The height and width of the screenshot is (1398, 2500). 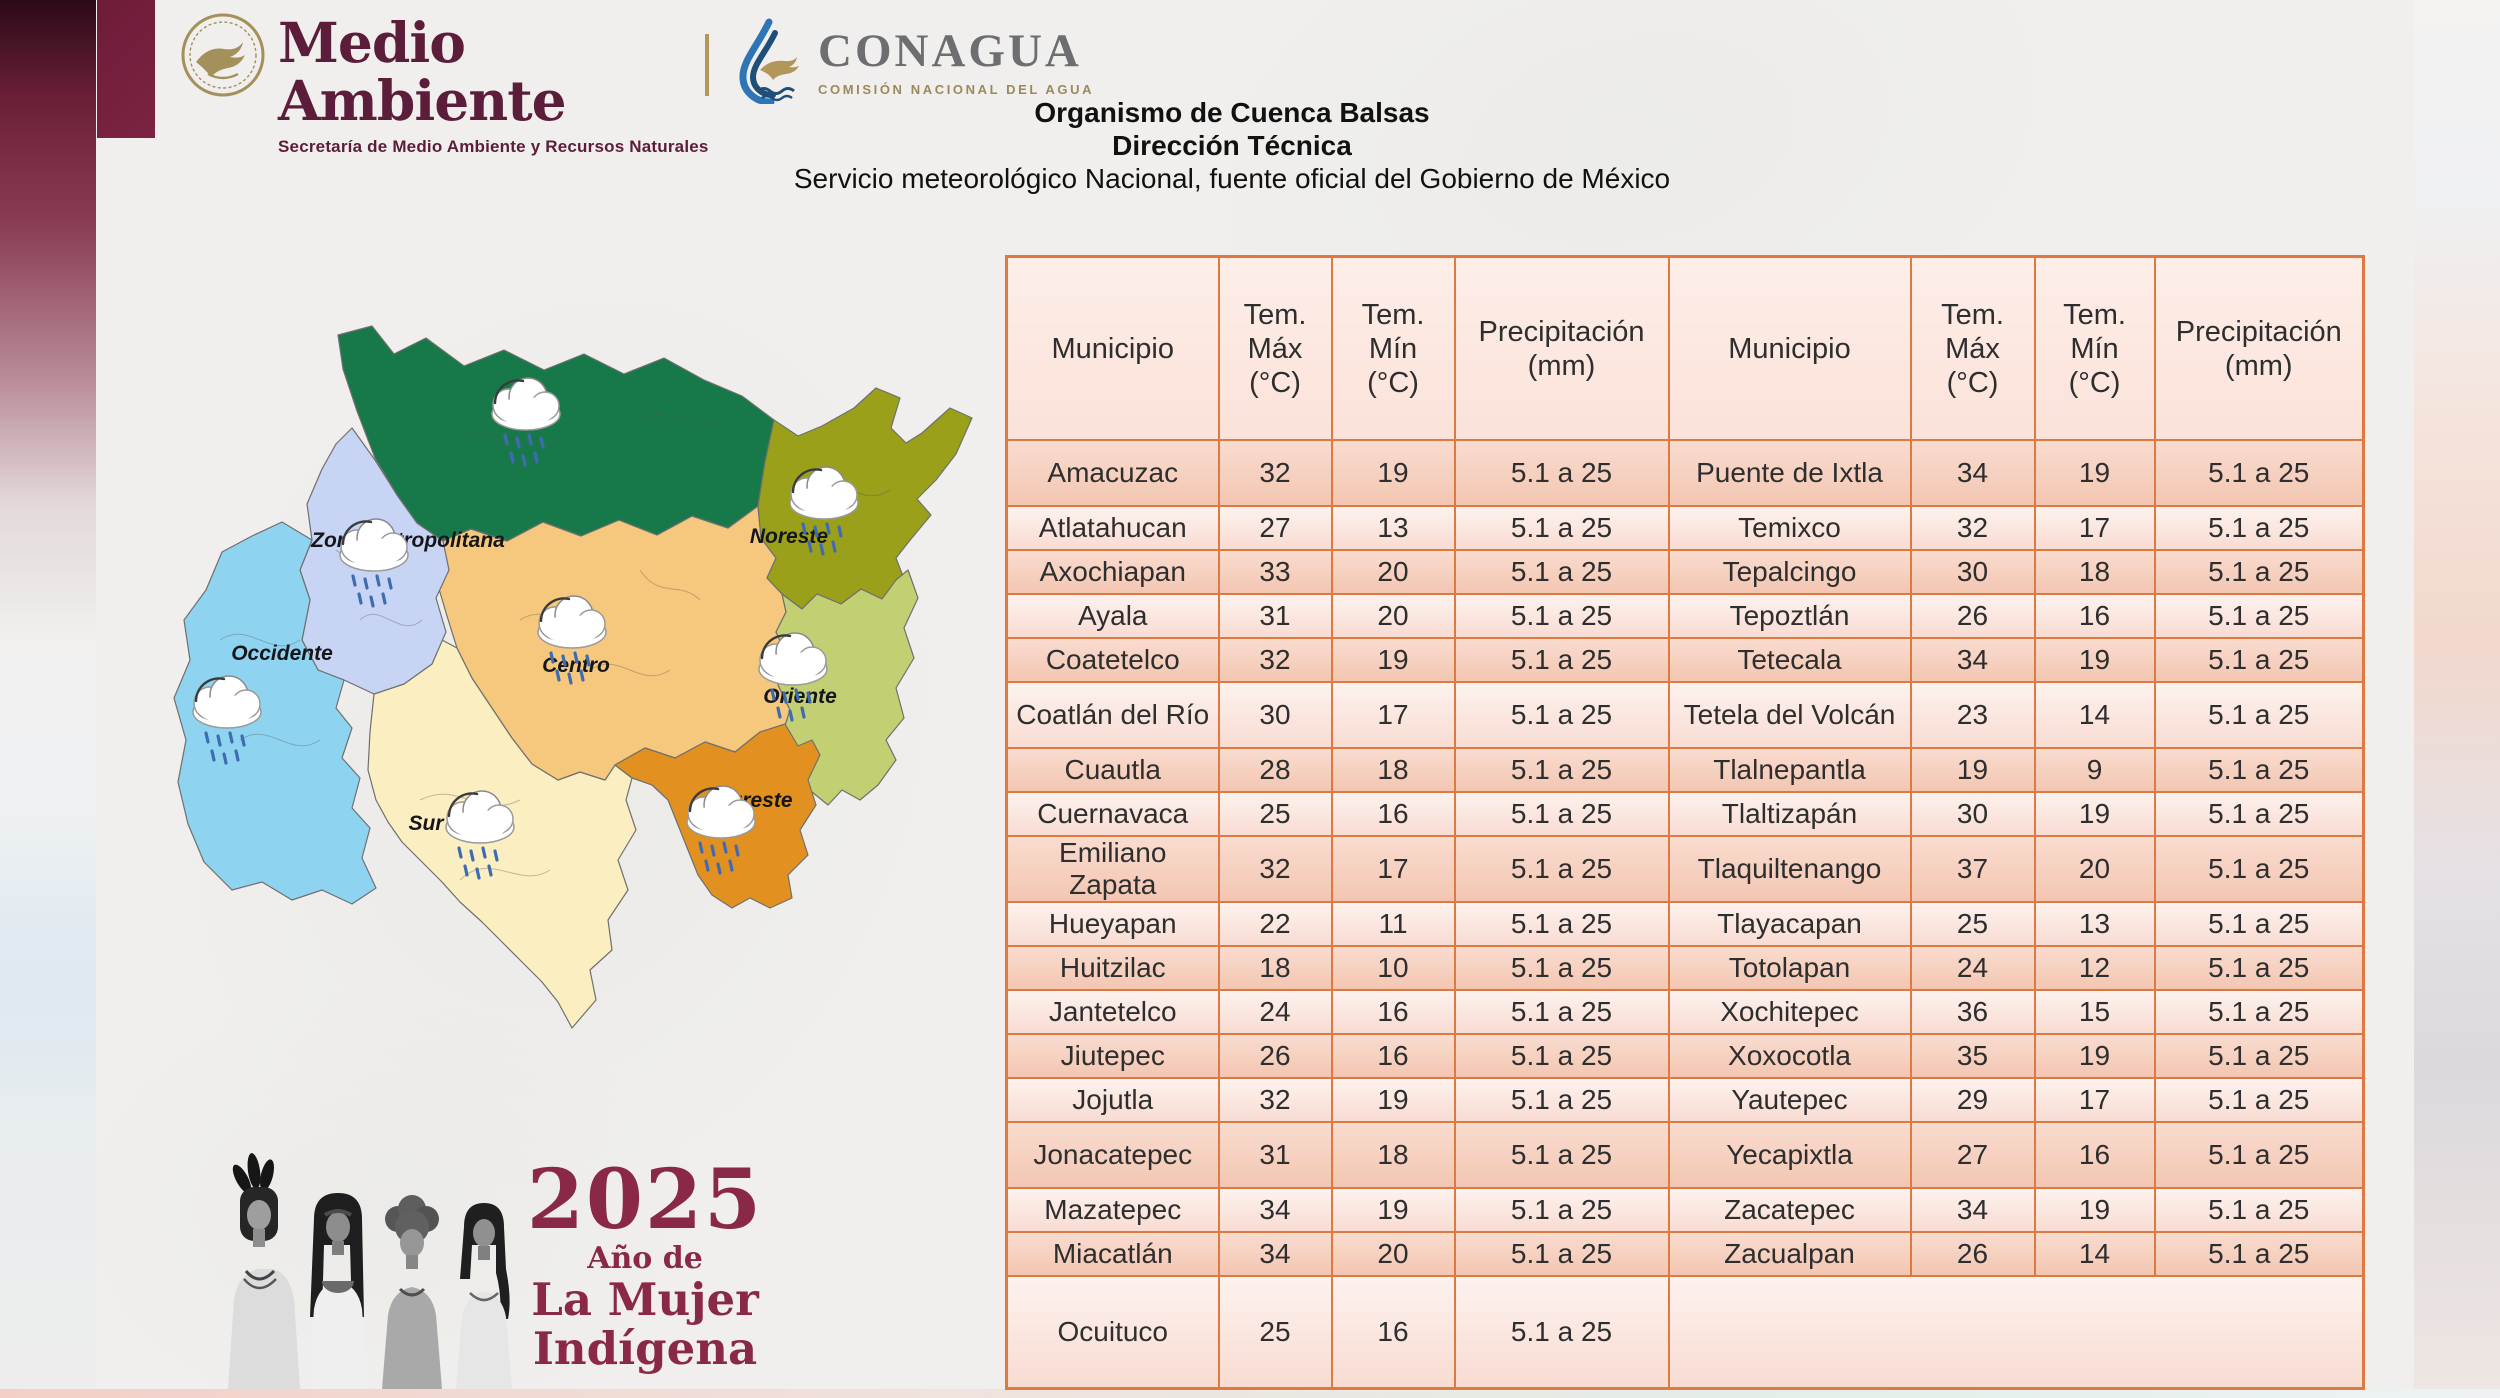 What do you see at coordinates (1789, 660) in the screenshot?
I see `cell-municipio: Tetecala` at bounding box center [1789, 660].